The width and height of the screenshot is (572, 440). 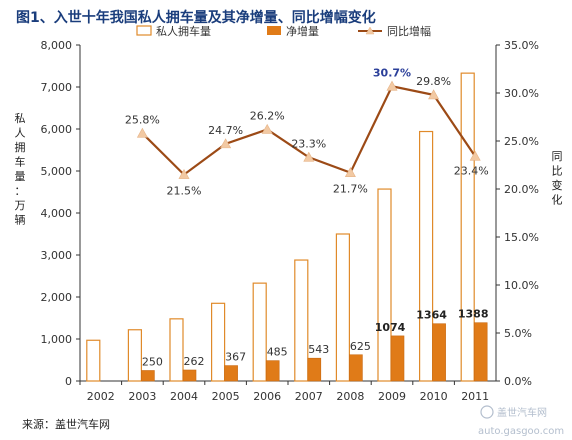 I want to click on y-left-tick-label: 3,000, so click(x=57, y=255).